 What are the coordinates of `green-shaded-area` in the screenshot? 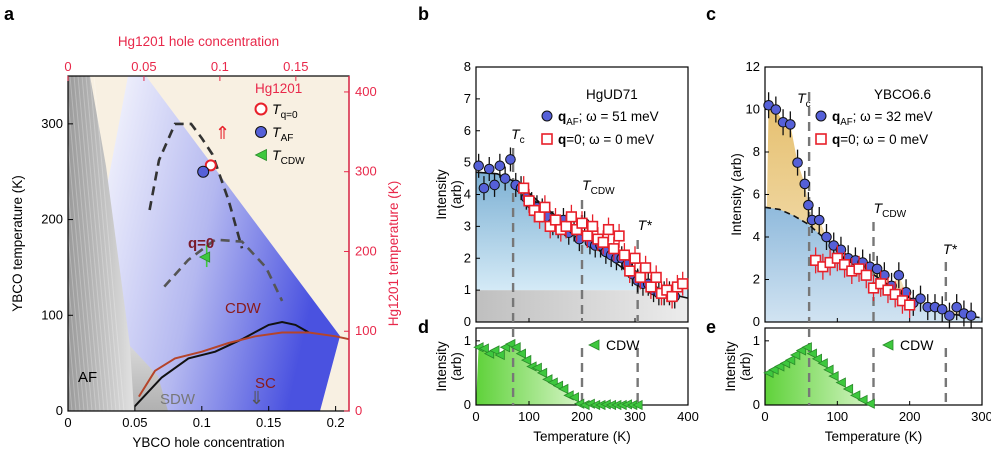 It's located at (529, 374).